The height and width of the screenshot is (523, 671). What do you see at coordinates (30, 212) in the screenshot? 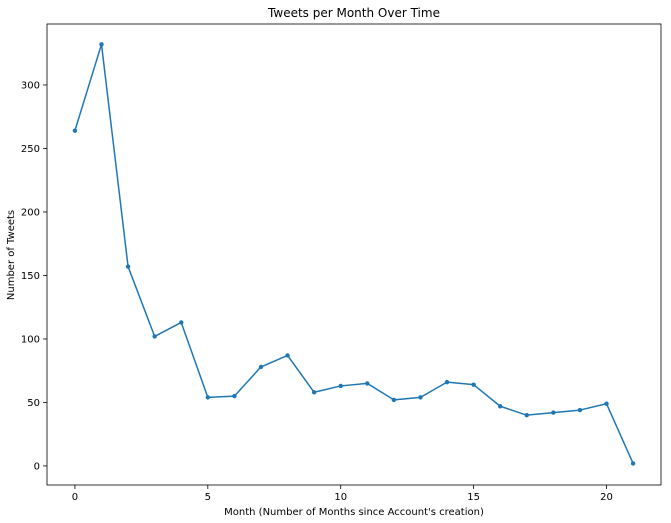
I see `y-tick-label: 200` at bounding box center [30, 212].